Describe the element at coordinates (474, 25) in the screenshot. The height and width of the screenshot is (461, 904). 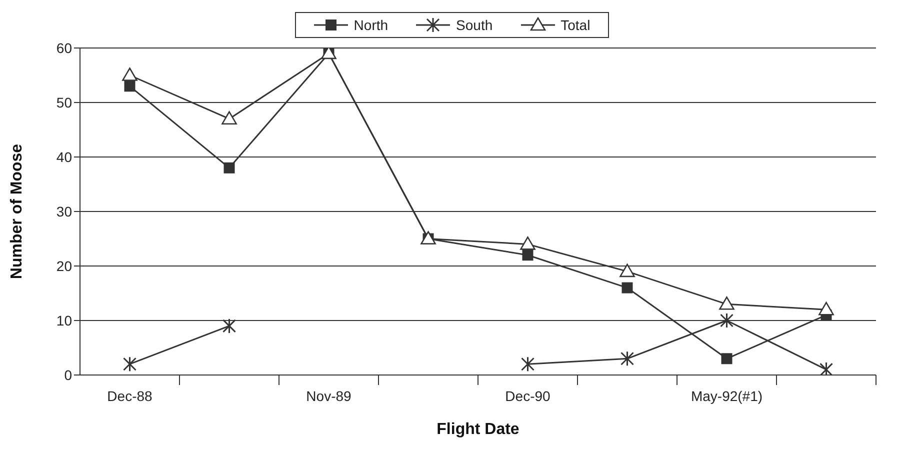
I see `legend-label: South` at that location.